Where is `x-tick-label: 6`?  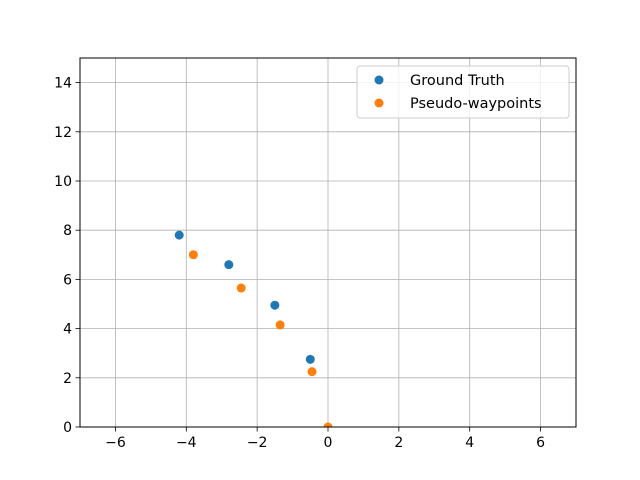 x-tick-label: 6 is located at coordinates (540, 443).